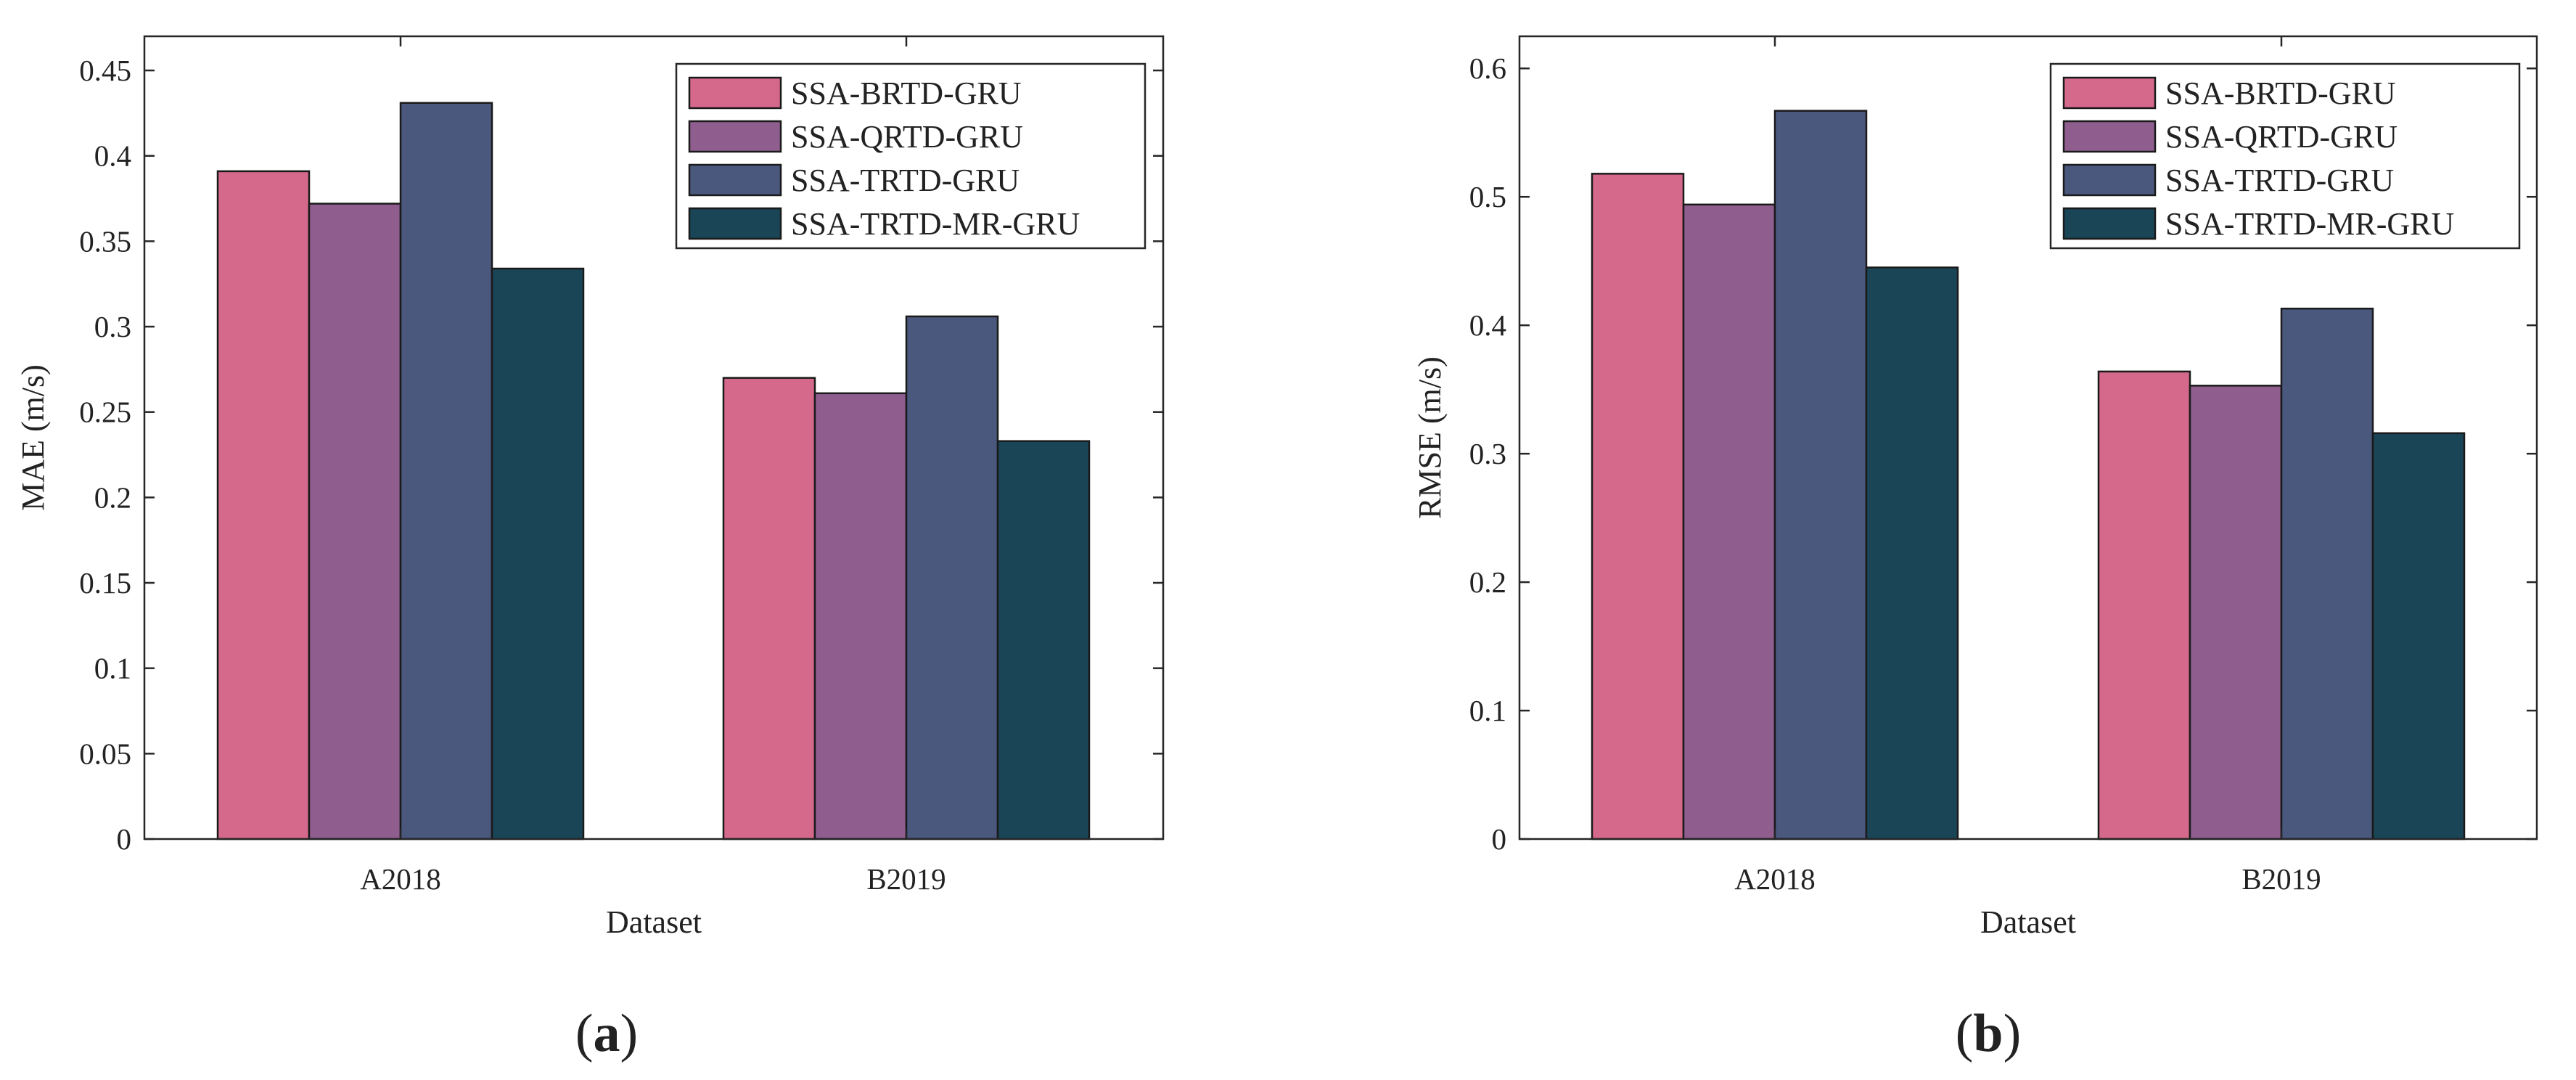  Describe the element at coordinates (105, 413) in the screenshot. I see `y-tick-label: 0.25` at that location.